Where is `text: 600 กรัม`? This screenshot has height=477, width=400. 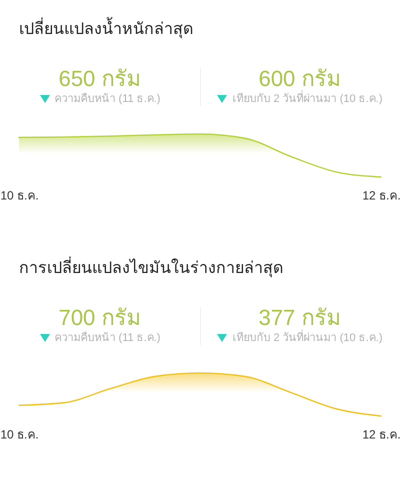
text: 600 กรัม is located at coordinates (300, 78).